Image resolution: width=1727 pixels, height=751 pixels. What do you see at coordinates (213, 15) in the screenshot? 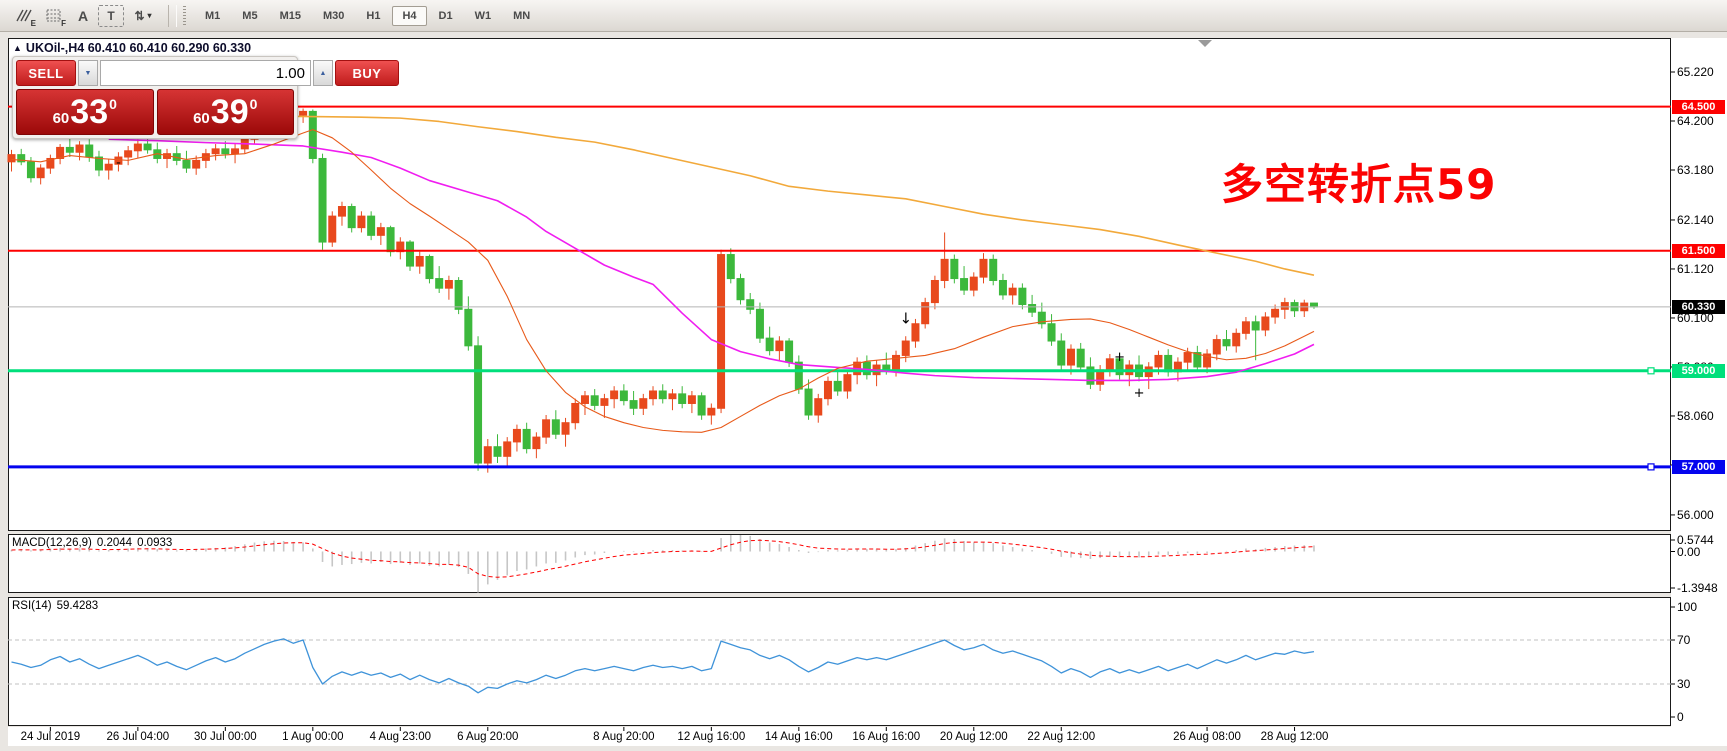
I see `timeframe-button-m1: M1` at bounding box center [213, 15].